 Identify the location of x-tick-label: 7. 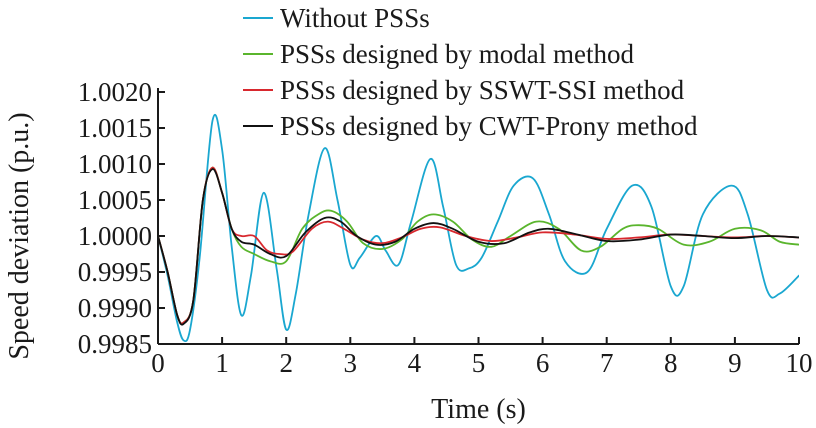
(607, 363).